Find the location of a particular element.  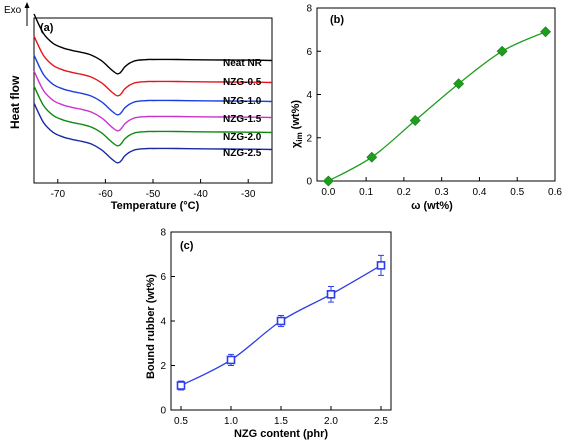

panel-b-xtick-label: 0.1 is located at coordinates (366, 192).